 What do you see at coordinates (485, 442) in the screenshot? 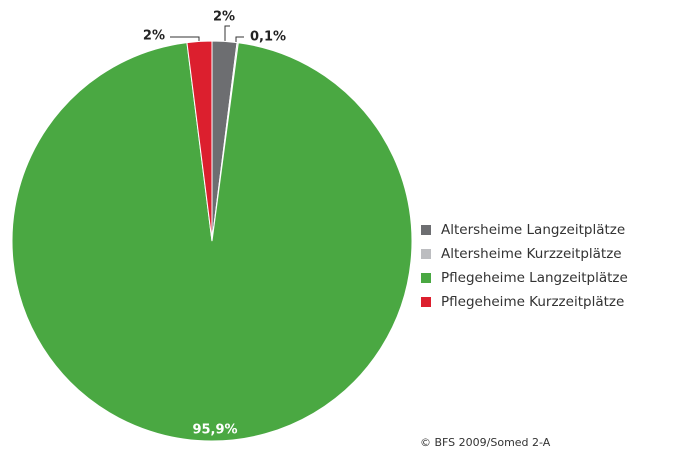
I see `source: © BFS 2009/Somed 2-A` at bounding box center [485, 442].